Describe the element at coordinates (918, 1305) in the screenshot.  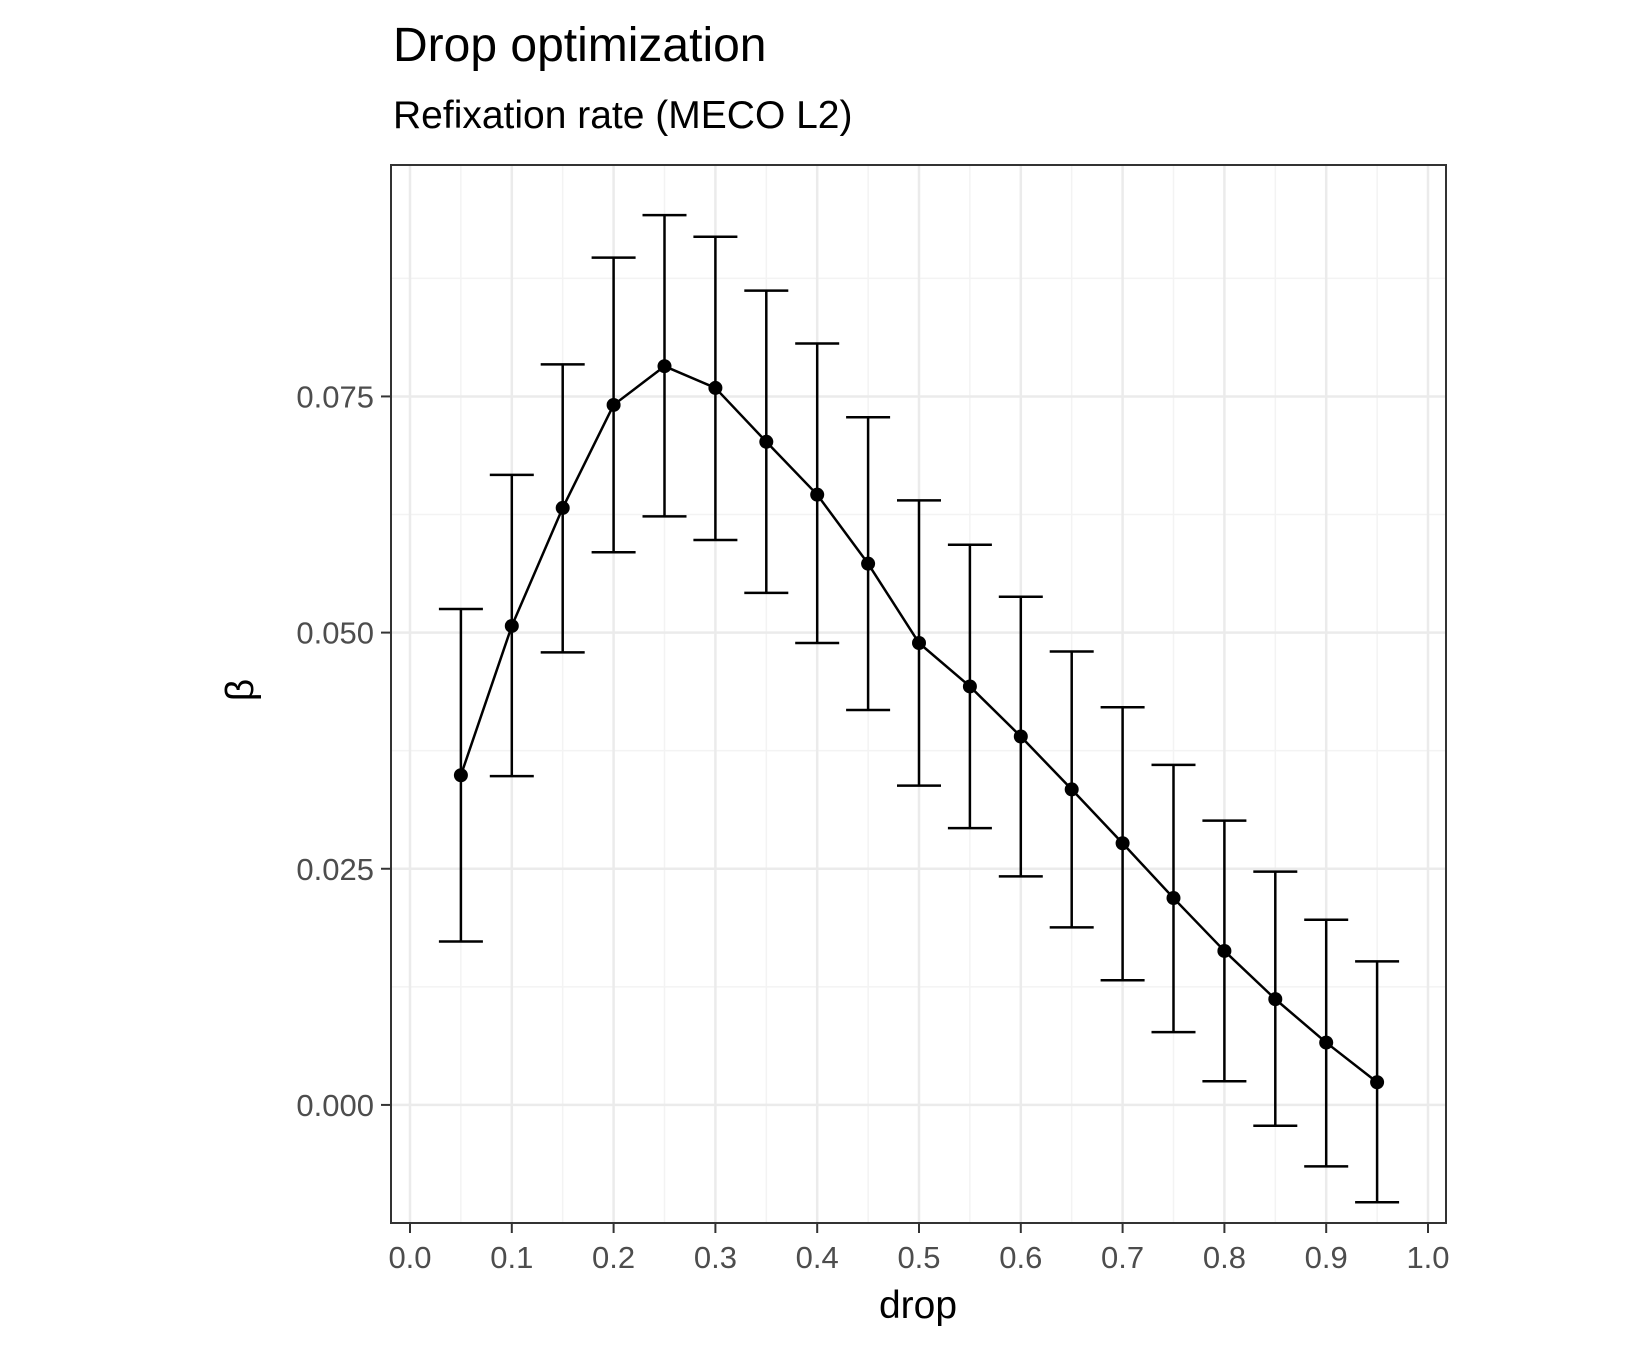
I see `x-axis-title: drop` at that location.